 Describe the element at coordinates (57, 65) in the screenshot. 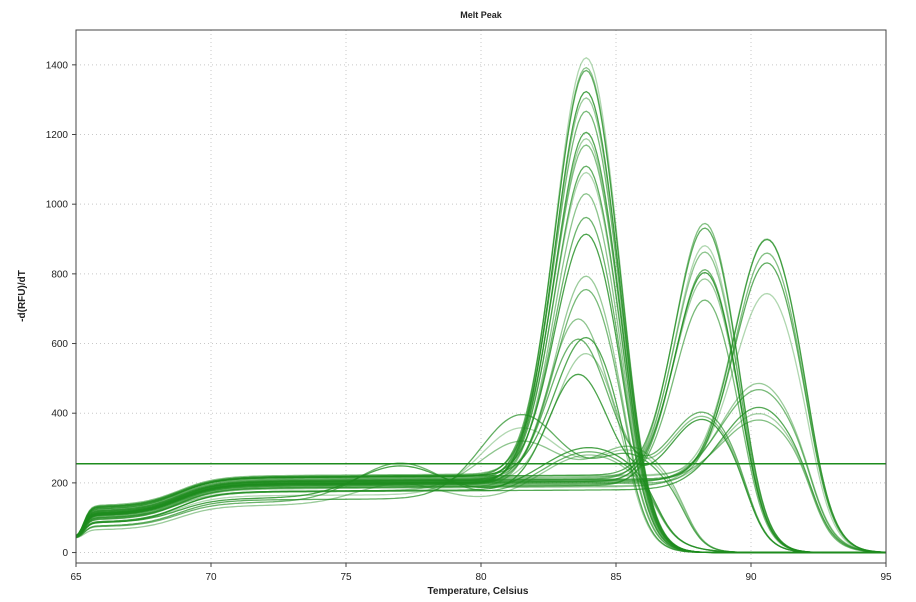

I see `y-tick-label: 1400` at that location.